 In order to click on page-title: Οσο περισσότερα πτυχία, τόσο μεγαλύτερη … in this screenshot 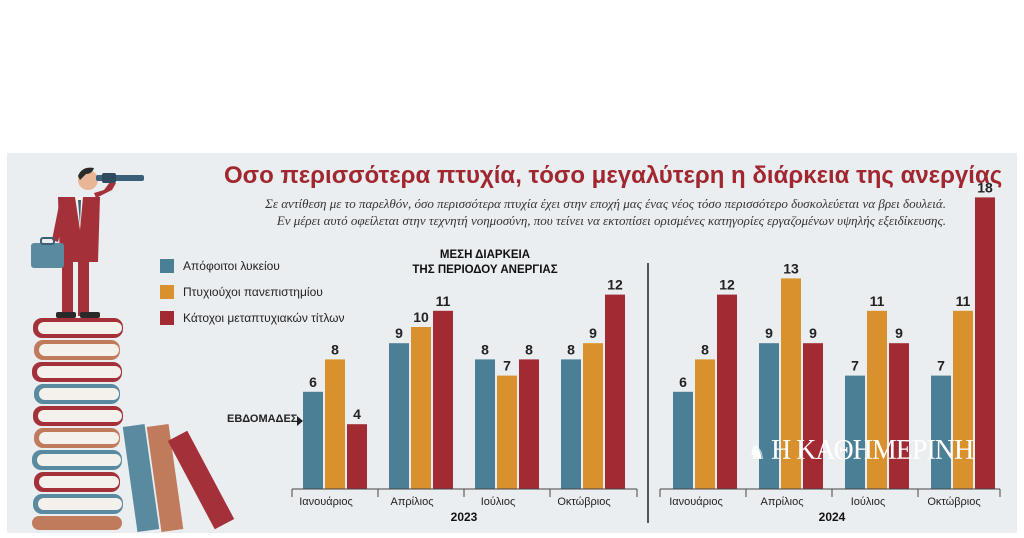, I will do `click(613, 175)`.